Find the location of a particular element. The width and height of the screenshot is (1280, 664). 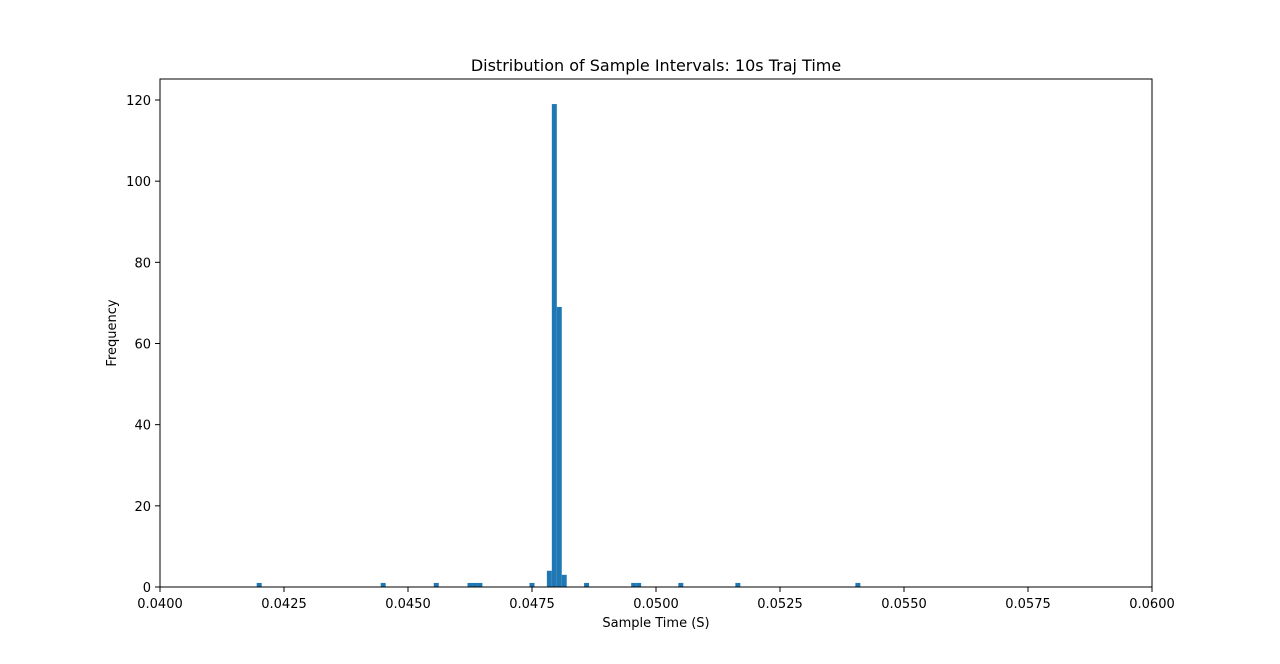

y-tick-label: 60 is located at coordinates (142, 345).